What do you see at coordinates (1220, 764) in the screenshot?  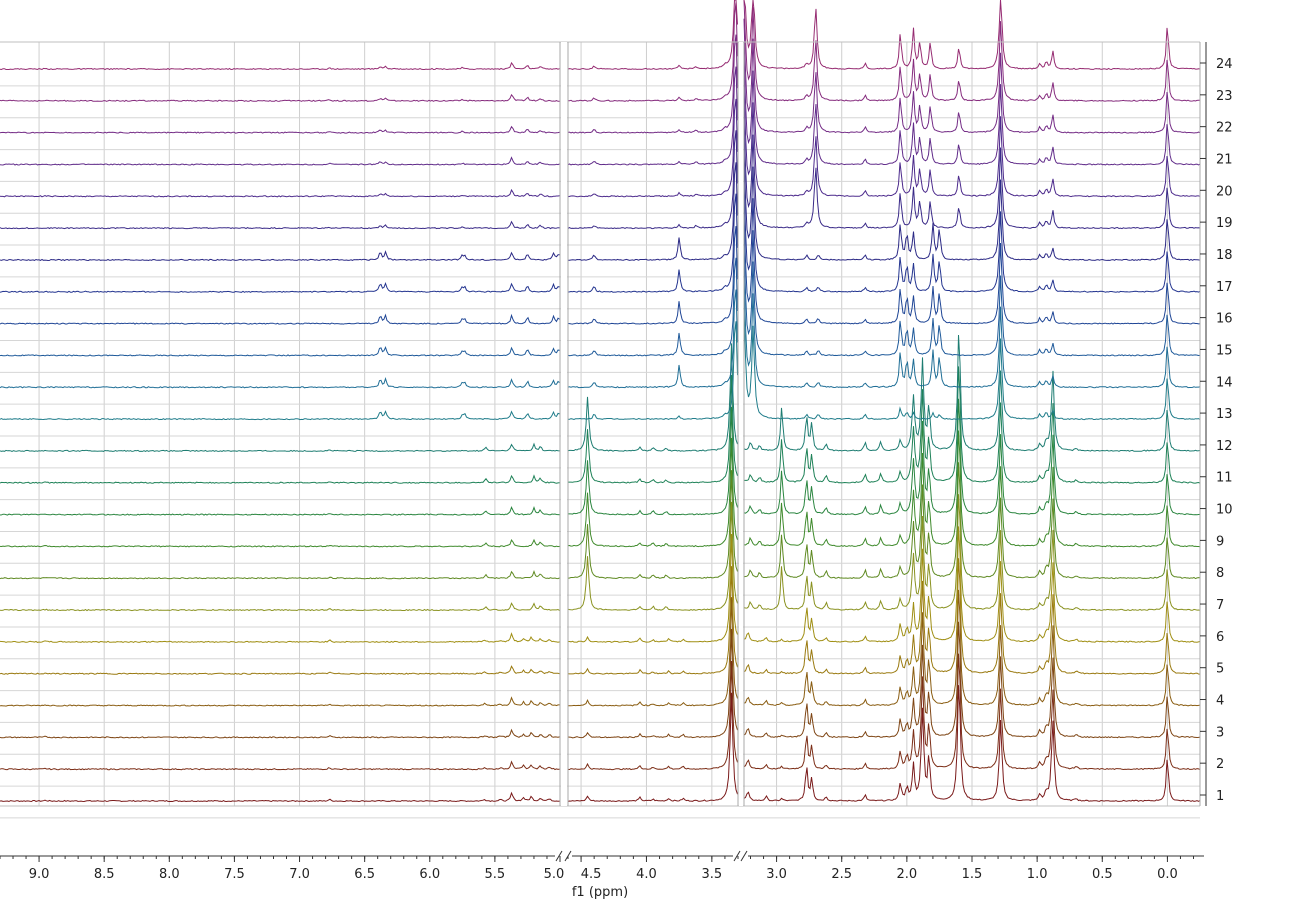 I see `trace-number-label: 2` at bounding box center [1220, 764].